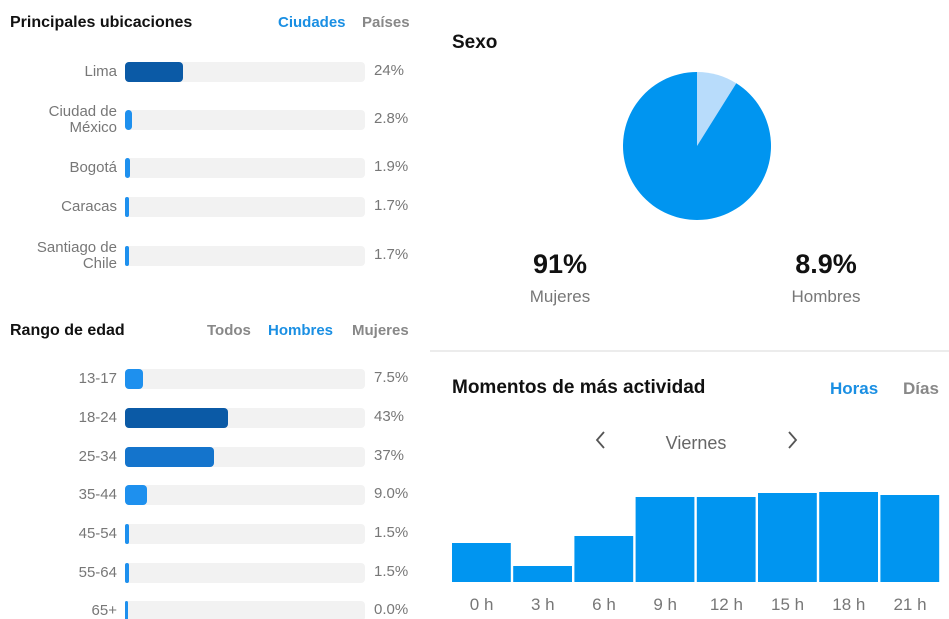 Image resolution: width=949 pixels, height=619 pixels. What do you see at coordinates (600, 440) in the screenshot?
I see `prev-arrow` at bounding box center [600, 440].